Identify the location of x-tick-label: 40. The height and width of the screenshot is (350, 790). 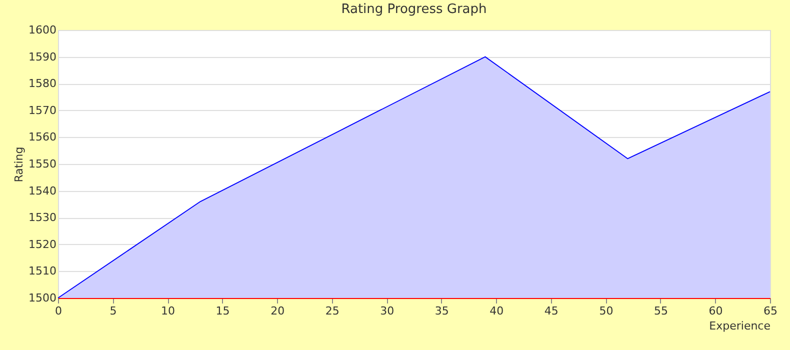
(497, 311).